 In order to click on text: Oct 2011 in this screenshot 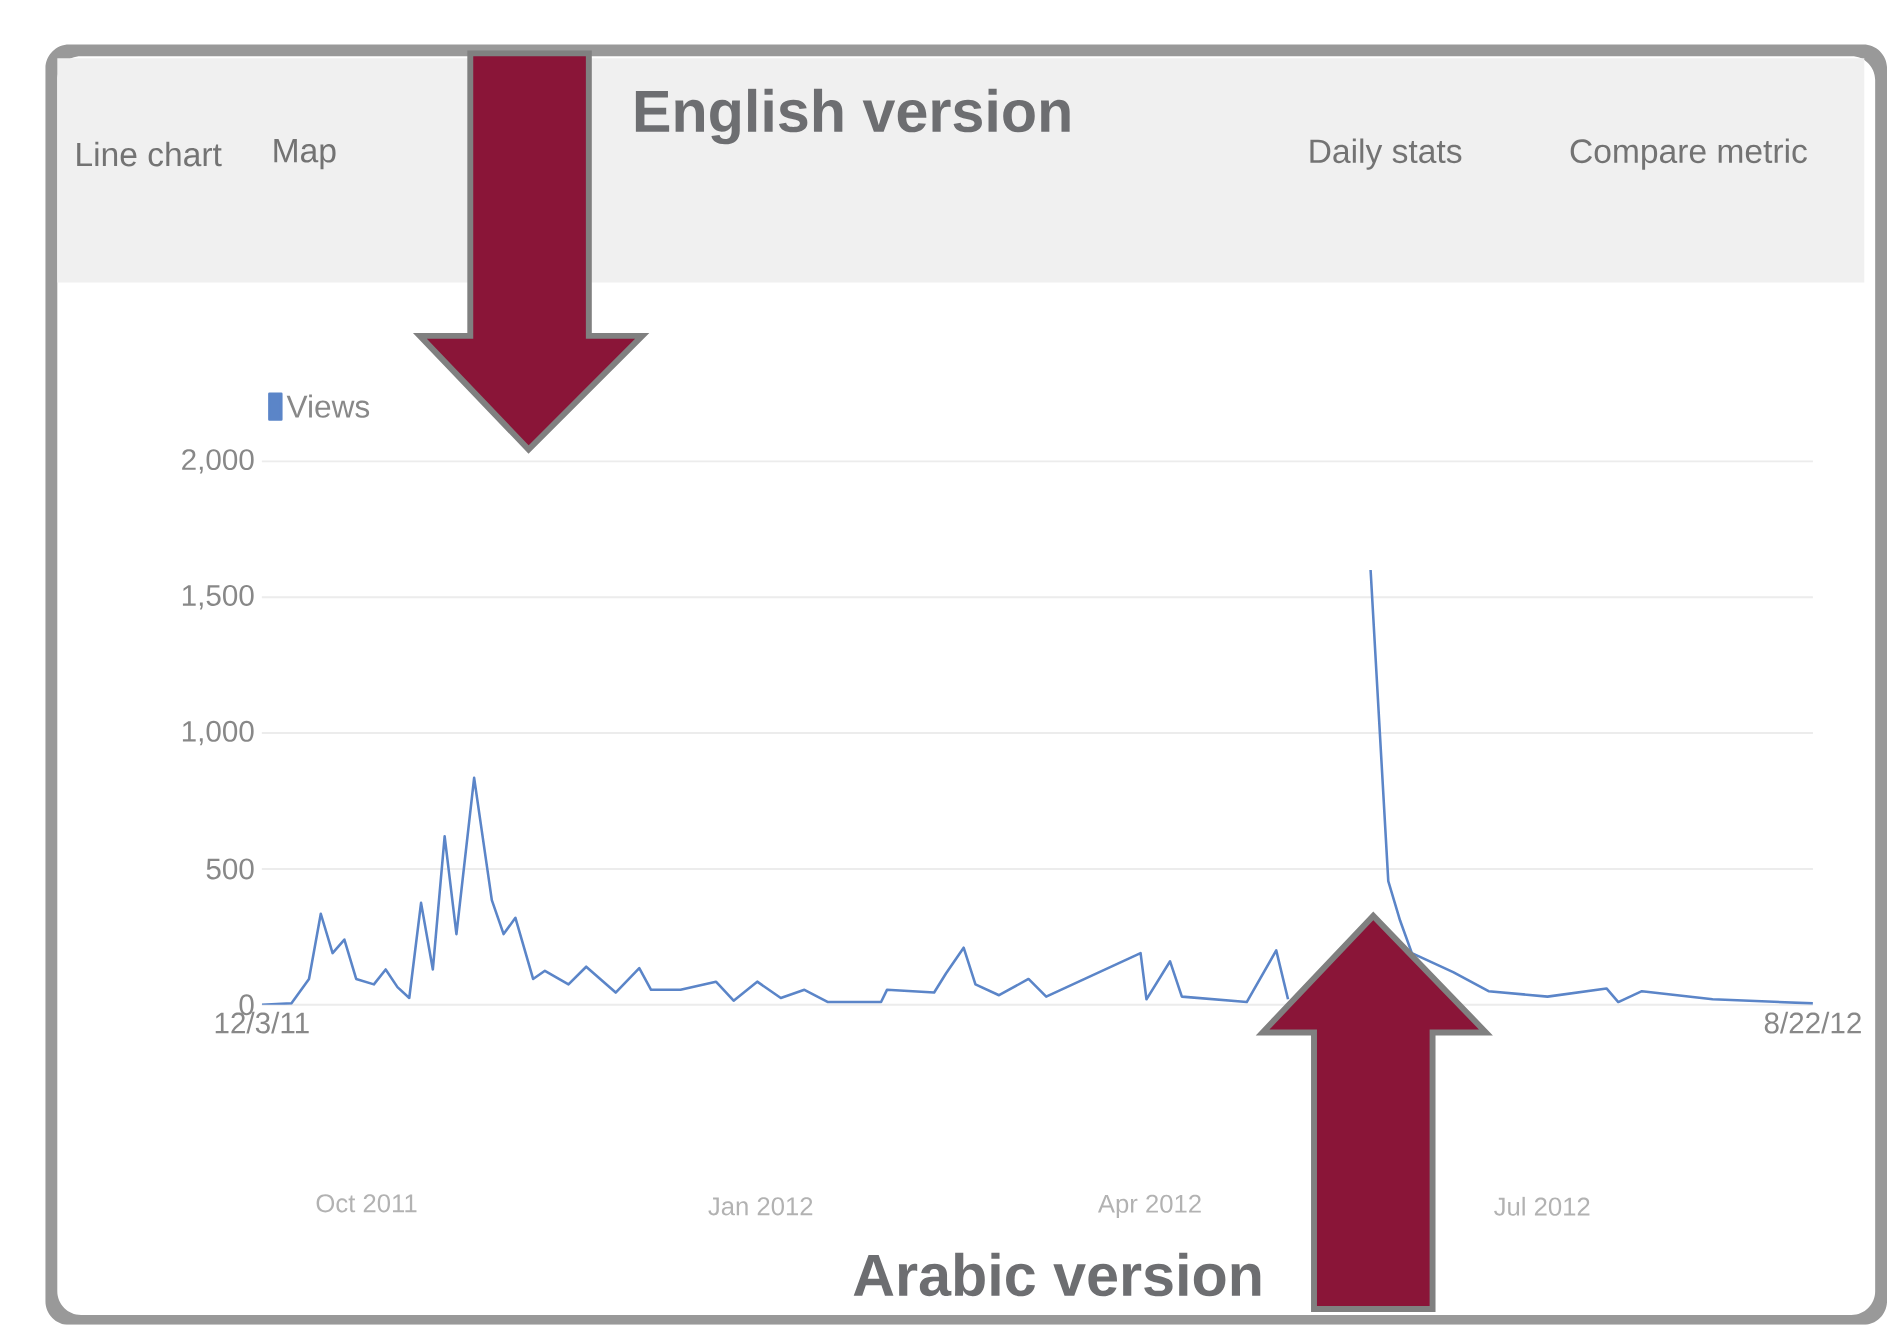, I will do `click(366, 1203)`.